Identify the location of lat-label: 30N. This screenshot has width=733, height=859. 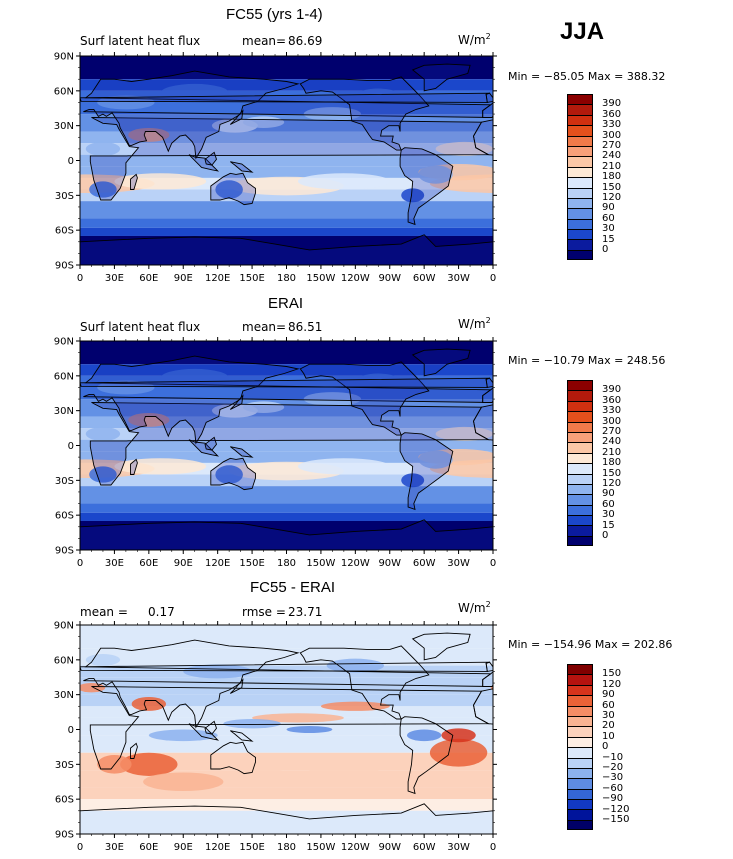
(64, 695).